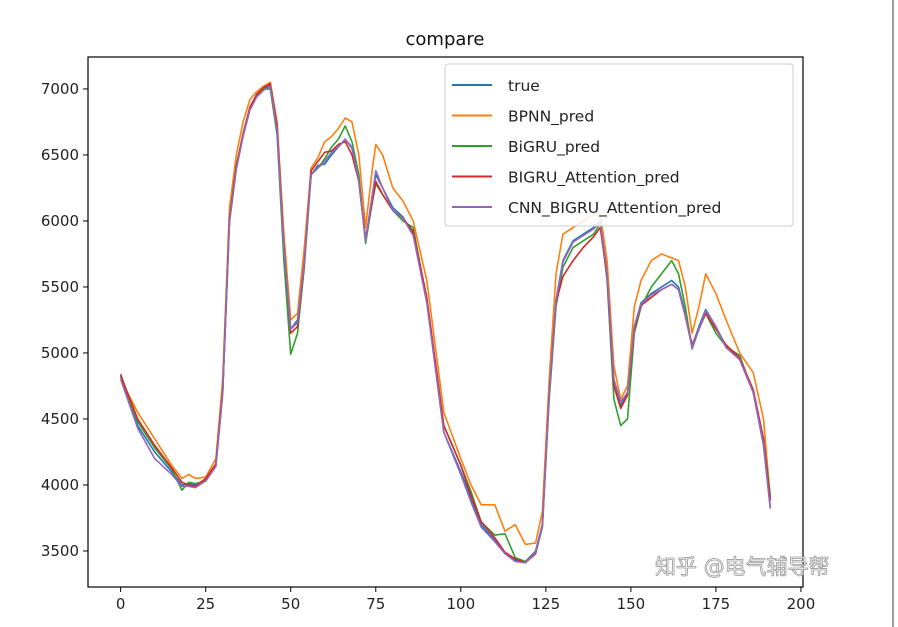 This screenshot has height=627, width=898. What do you see at coordinates (594, 178) in the screenshot?
I see `legend-label: BIGRU_Attention_pred` at bounding box center [594, 178].